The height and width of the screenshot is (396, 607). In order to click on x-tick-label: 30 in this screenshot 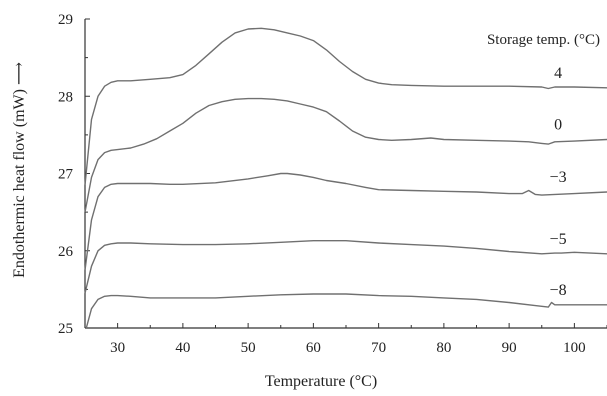, I will do `click(117, 348)`.